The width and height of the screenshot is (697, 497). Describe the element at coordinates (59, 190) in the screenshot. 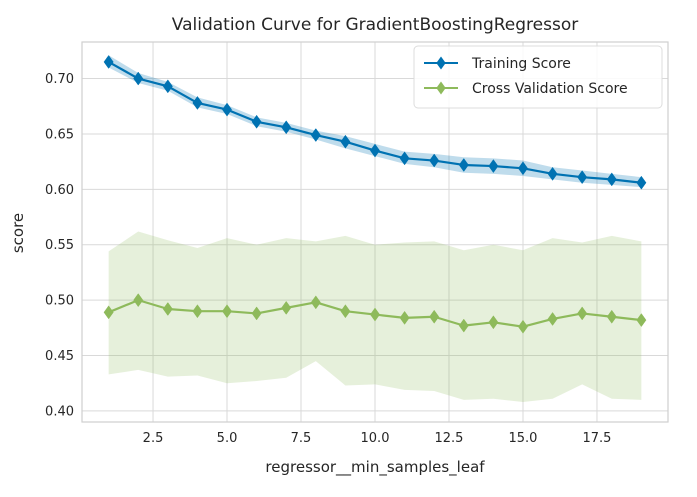

I see `y-tick-label: 0.60` at that location.